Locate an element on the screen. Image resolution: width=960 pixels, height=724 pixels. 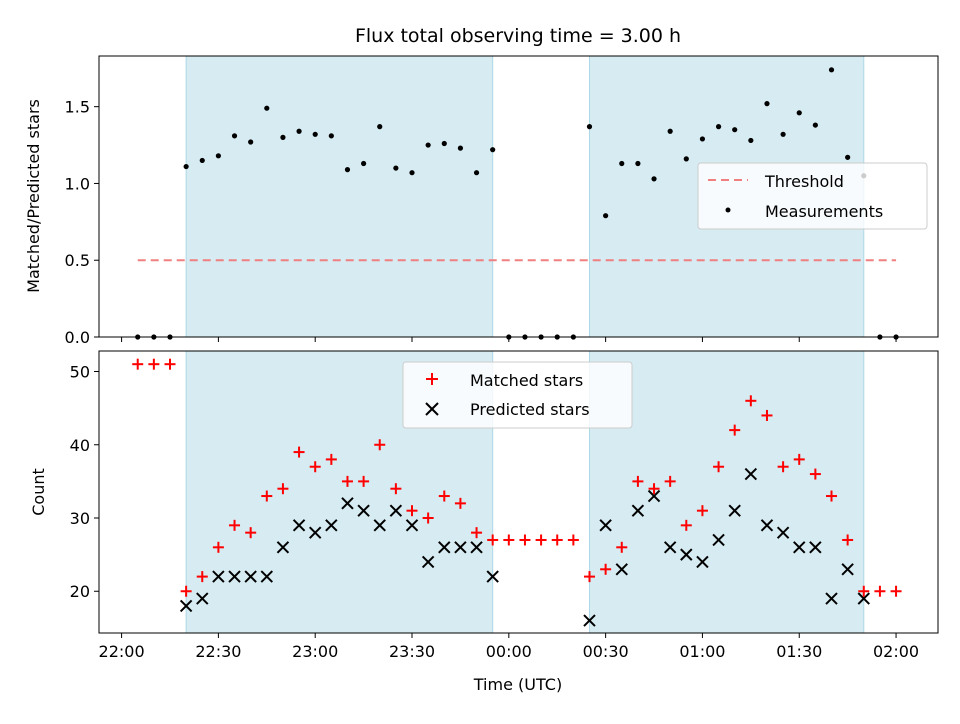
legend-predicted-marker is located at coordinates (432, 409).